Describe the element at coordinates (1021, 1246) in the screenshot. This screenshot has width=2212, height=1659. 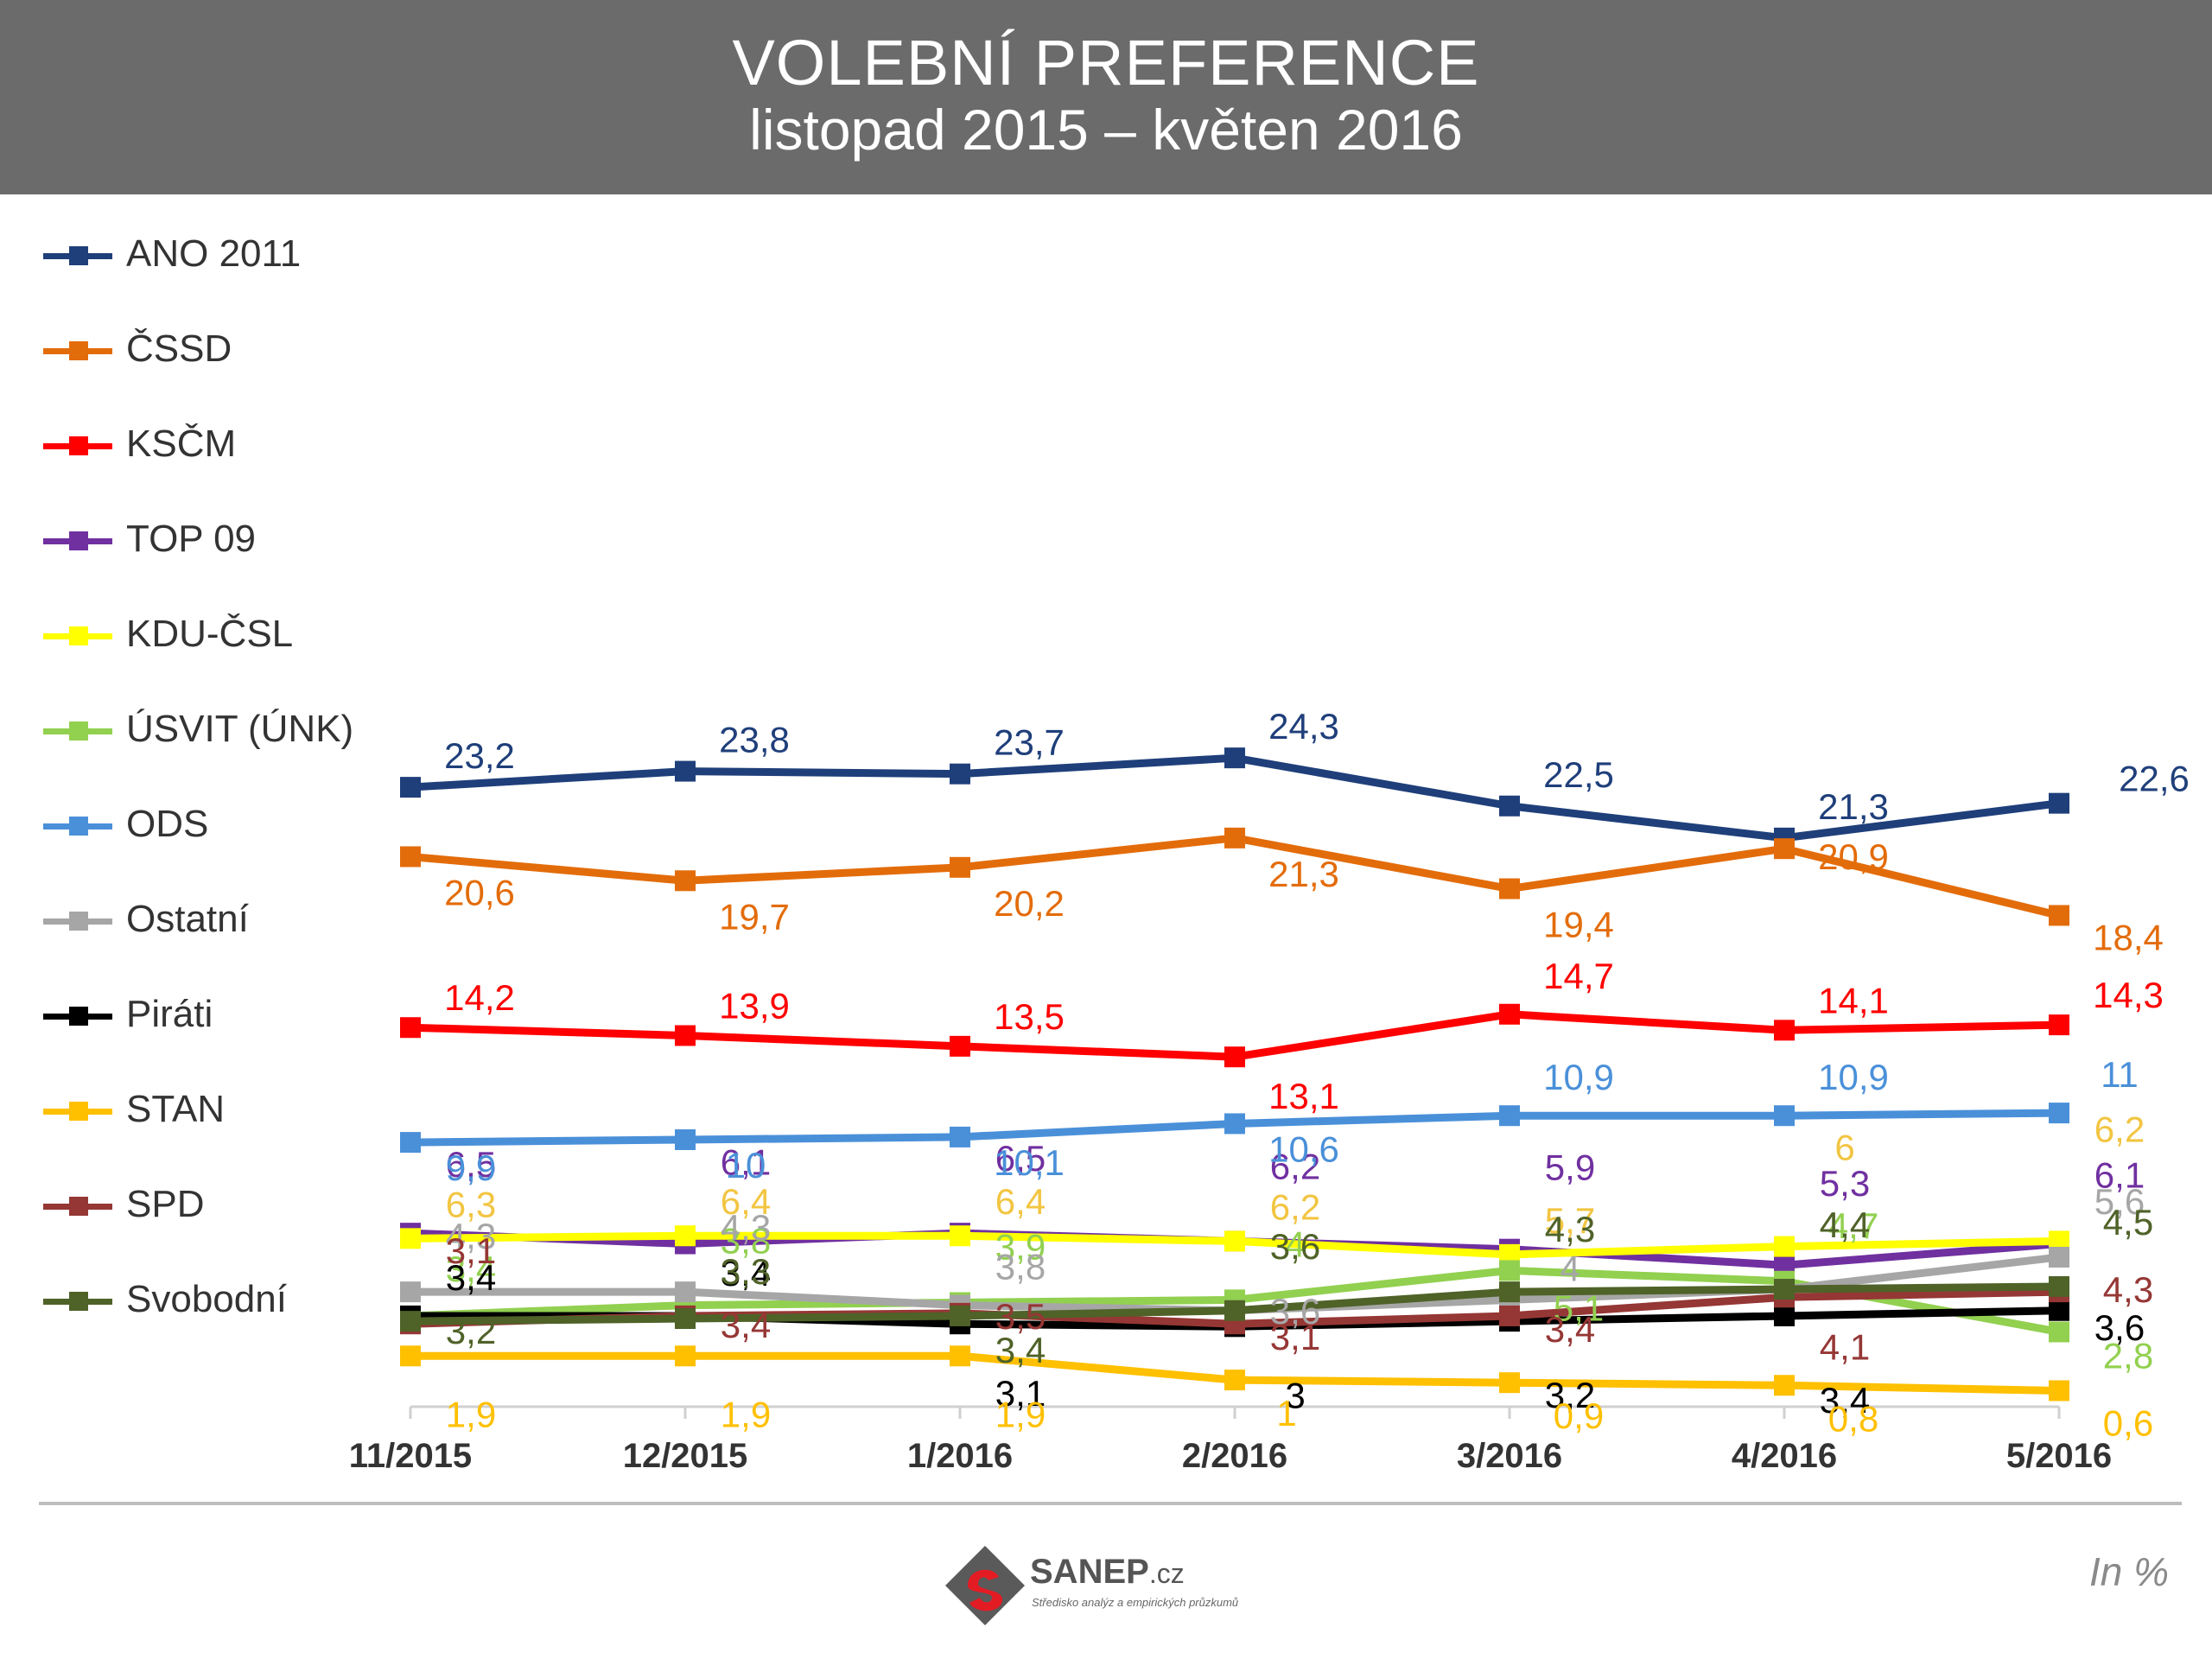
I see `data-label-usvit-unk: 3,9` at that location.